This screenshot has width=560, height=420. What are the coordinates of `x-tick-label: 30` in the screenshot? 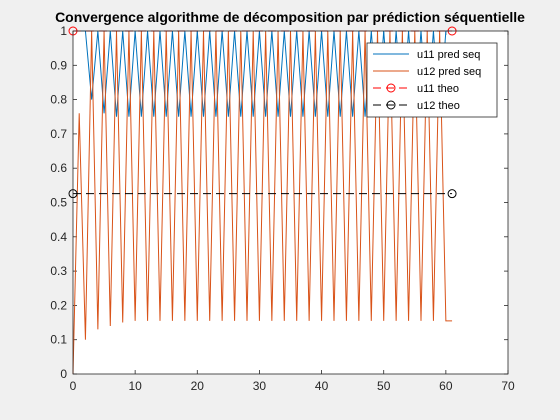 It's located at (260, 386).